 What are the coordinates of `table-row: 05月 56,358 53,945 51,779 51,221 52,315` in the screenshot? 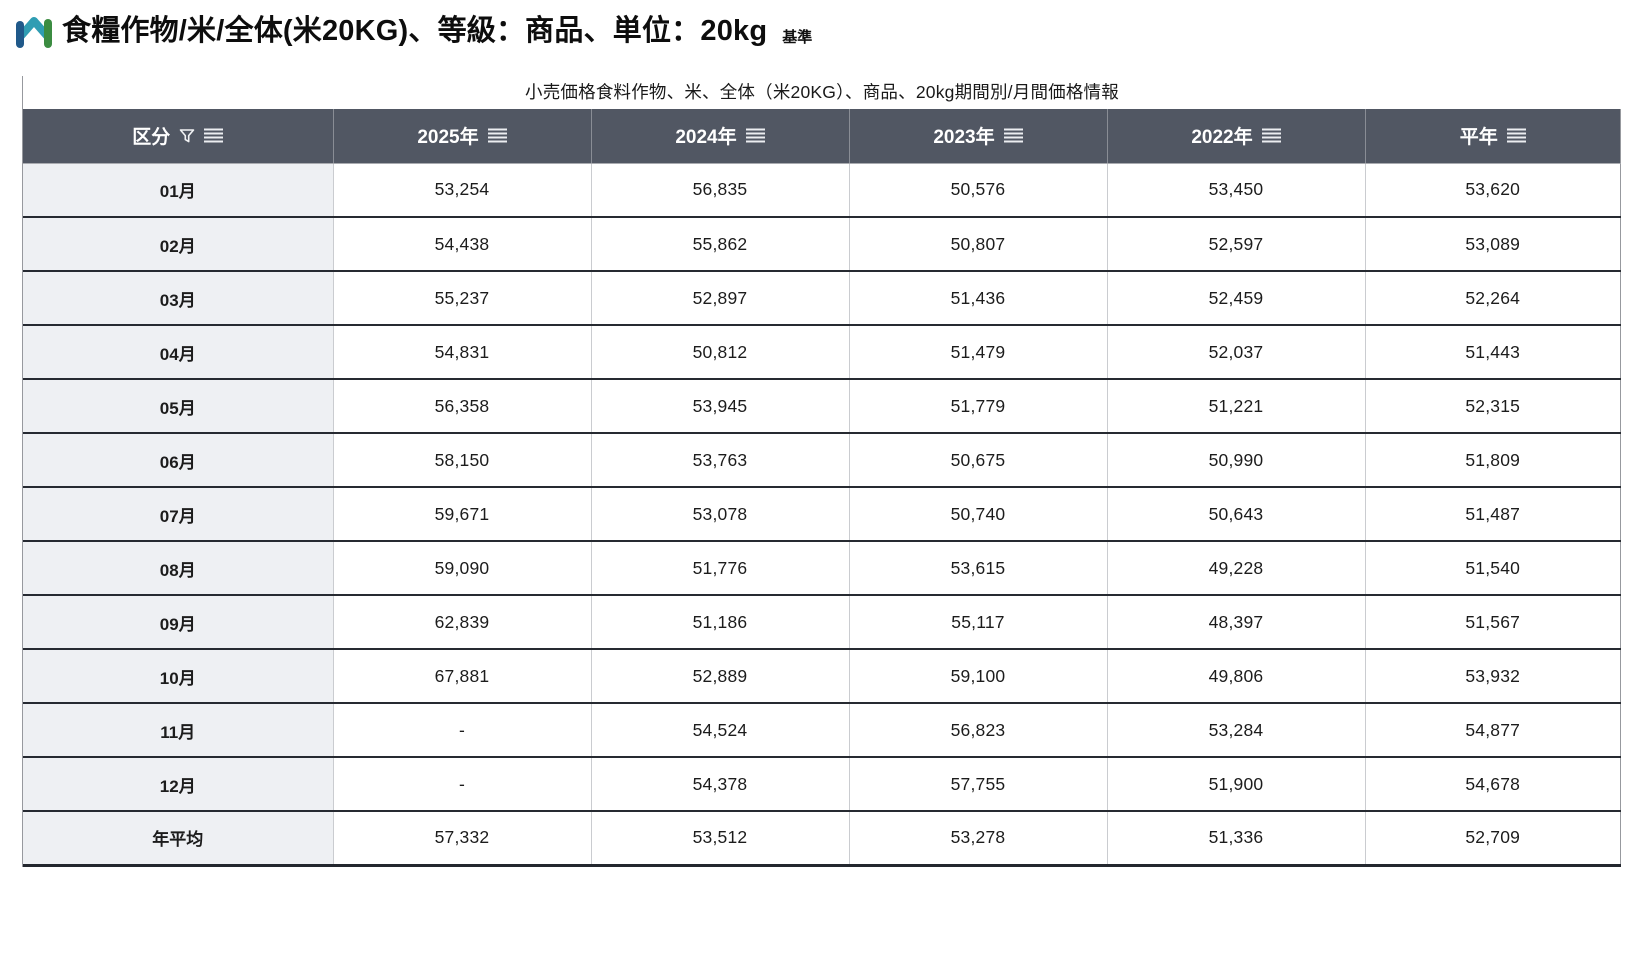 It's located at (822, 405).